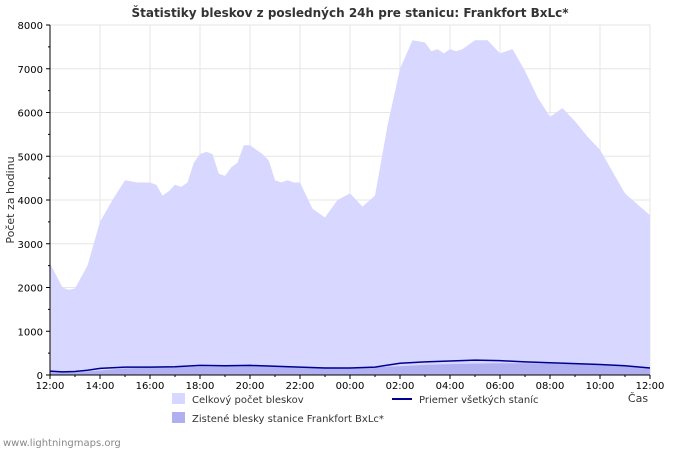 This screenshot has width=700, height=450. I want to click on y-tick-label: 3000, so click(30, 245).